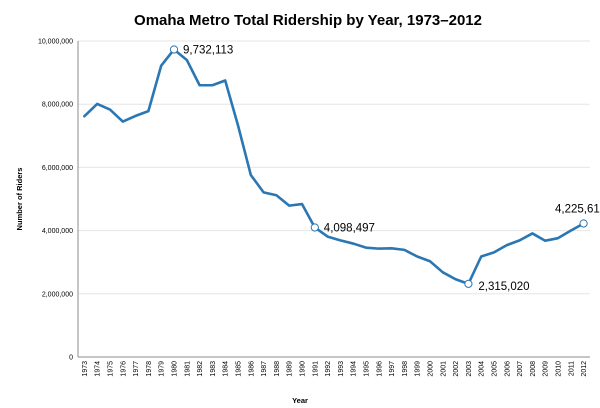  What do you see at coordinates (418, 369) in the screenshot?
I see `x-tick-label: 1999` at bounding box center [418, 369].